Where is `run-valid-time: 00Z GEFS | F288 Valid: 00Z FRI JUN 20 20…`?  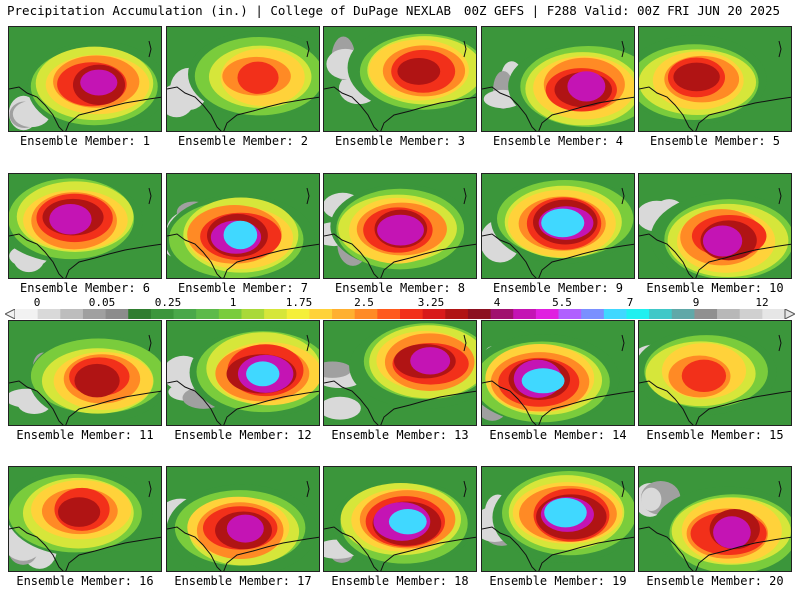
run-valid-time: 00Z GEFS | F288 Valid: 00Z FRI JUN 20 20… is located at coordinates (621, 10).